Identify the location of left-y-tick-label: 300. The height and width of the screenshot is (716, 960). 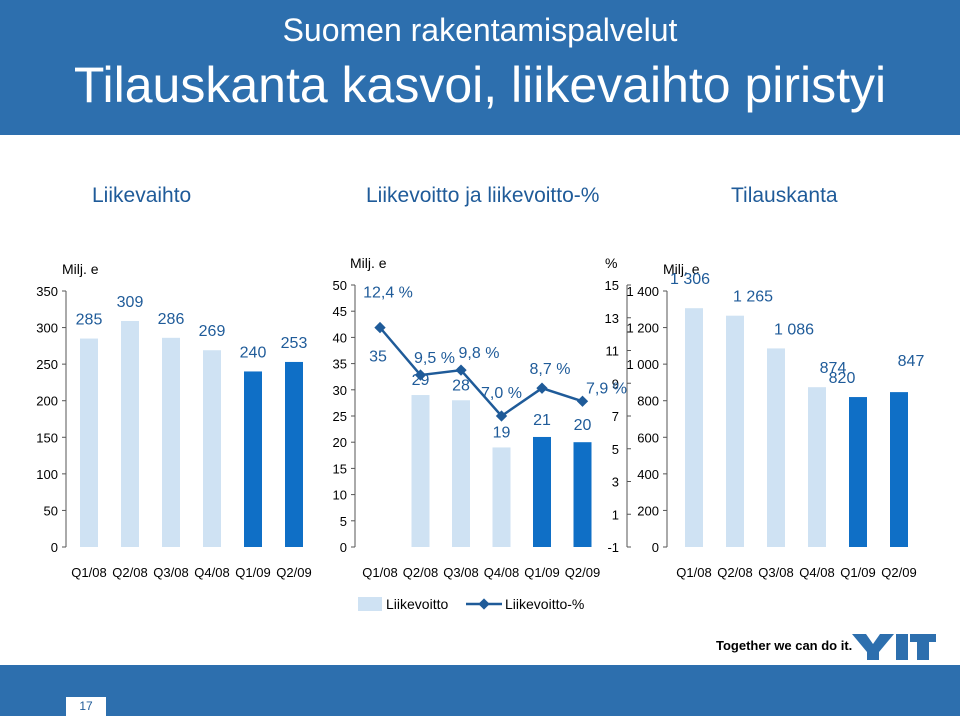
(47, 328).